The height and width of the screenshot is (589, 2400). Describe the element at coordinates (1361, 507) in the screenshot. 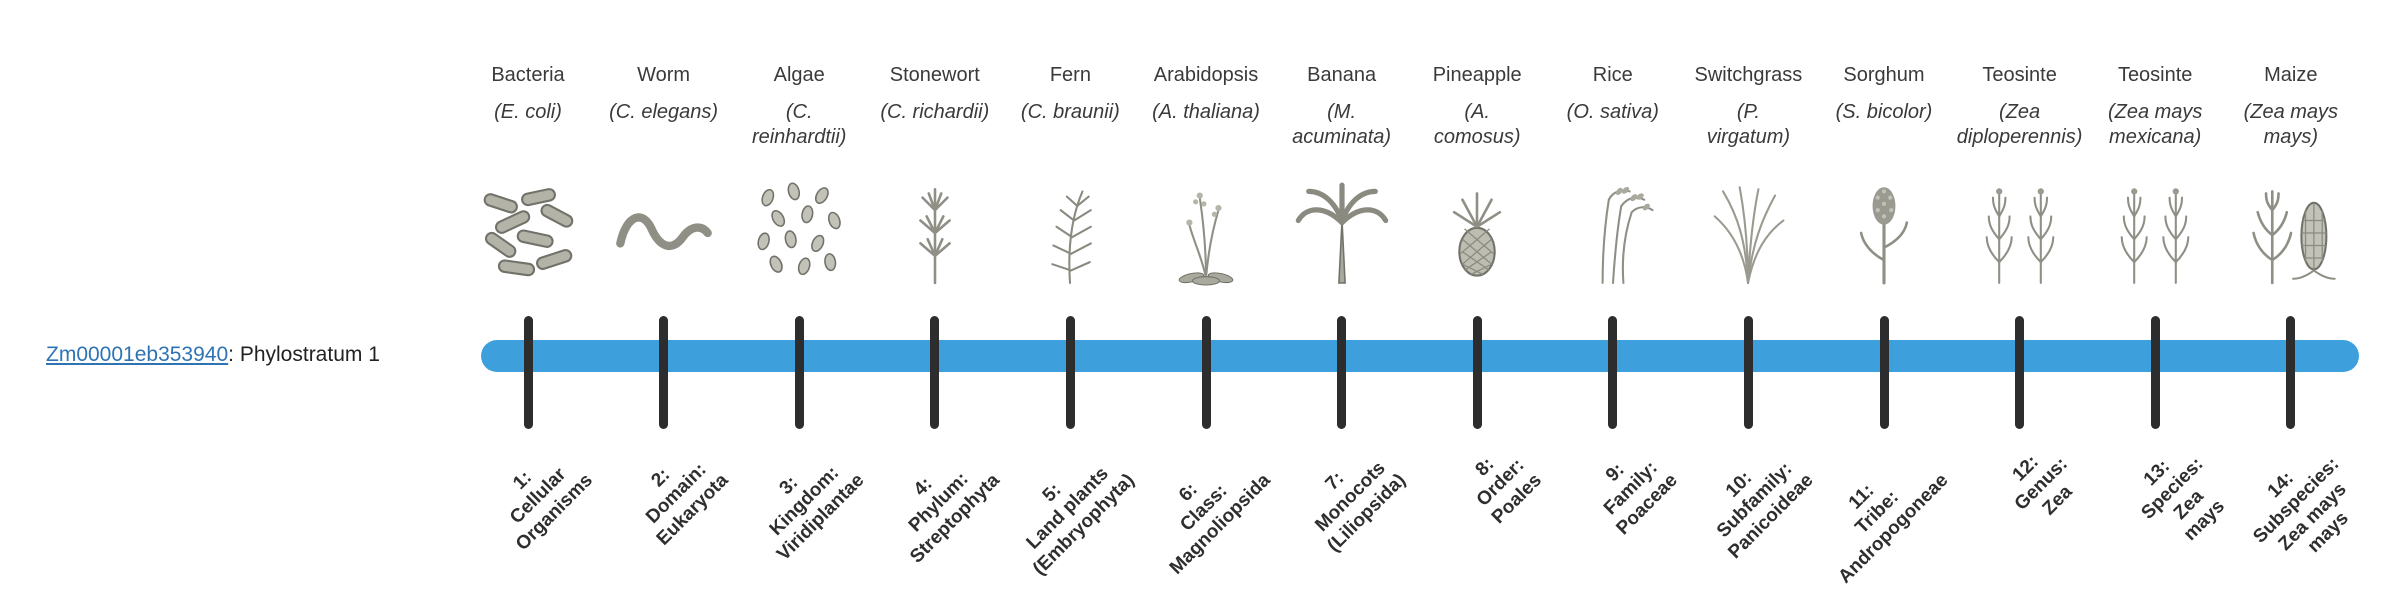

I see `stratum-label-text: 7: Monocots (Liliopsida)` at that location.